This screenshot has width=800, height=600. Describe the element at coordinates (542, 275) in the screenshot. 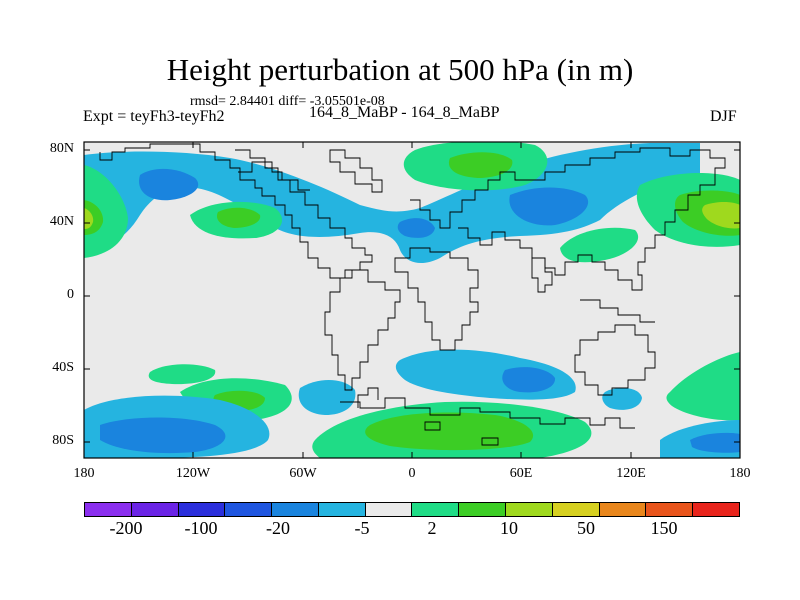

I see `india-coast` at that location.